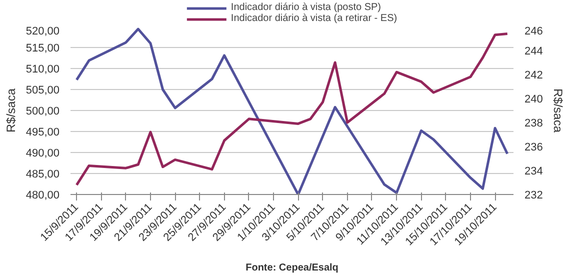 Image resolution: width=570 pixels, height=280 pixels. I want to click on y-tick-label: 520,00, so click(43, 32).